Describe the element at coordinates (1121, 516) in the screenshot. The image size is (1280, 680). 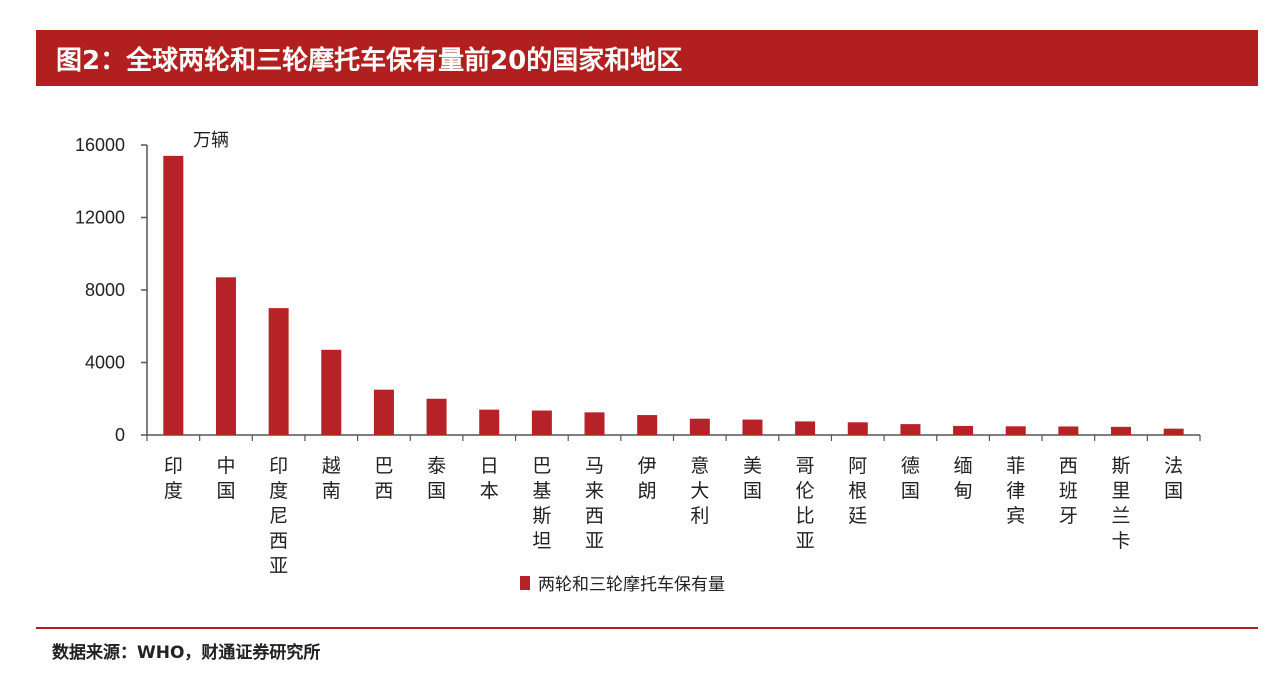
I see `x-tick-label: 兰` at that location.